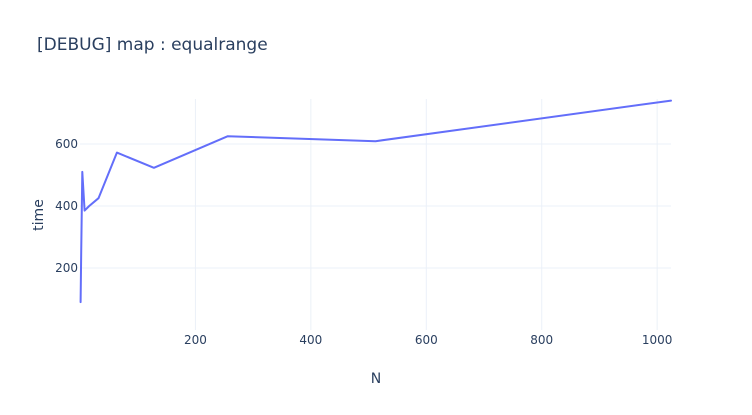 This screenshot has width=752, height=415. I want to click on x-tick-labels: 200 400 600 800 1000, so click(428, 340).